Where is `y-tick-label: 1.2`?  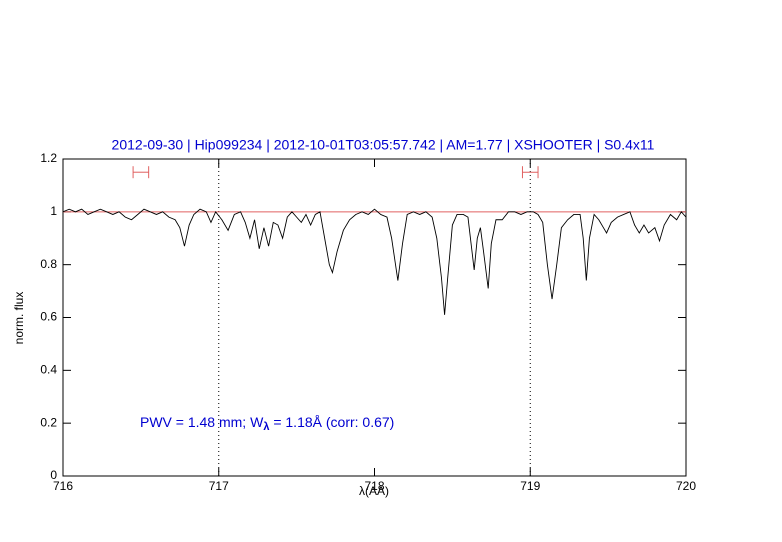 y-tick-label: 1.2 is located at coordinates (48, 158).